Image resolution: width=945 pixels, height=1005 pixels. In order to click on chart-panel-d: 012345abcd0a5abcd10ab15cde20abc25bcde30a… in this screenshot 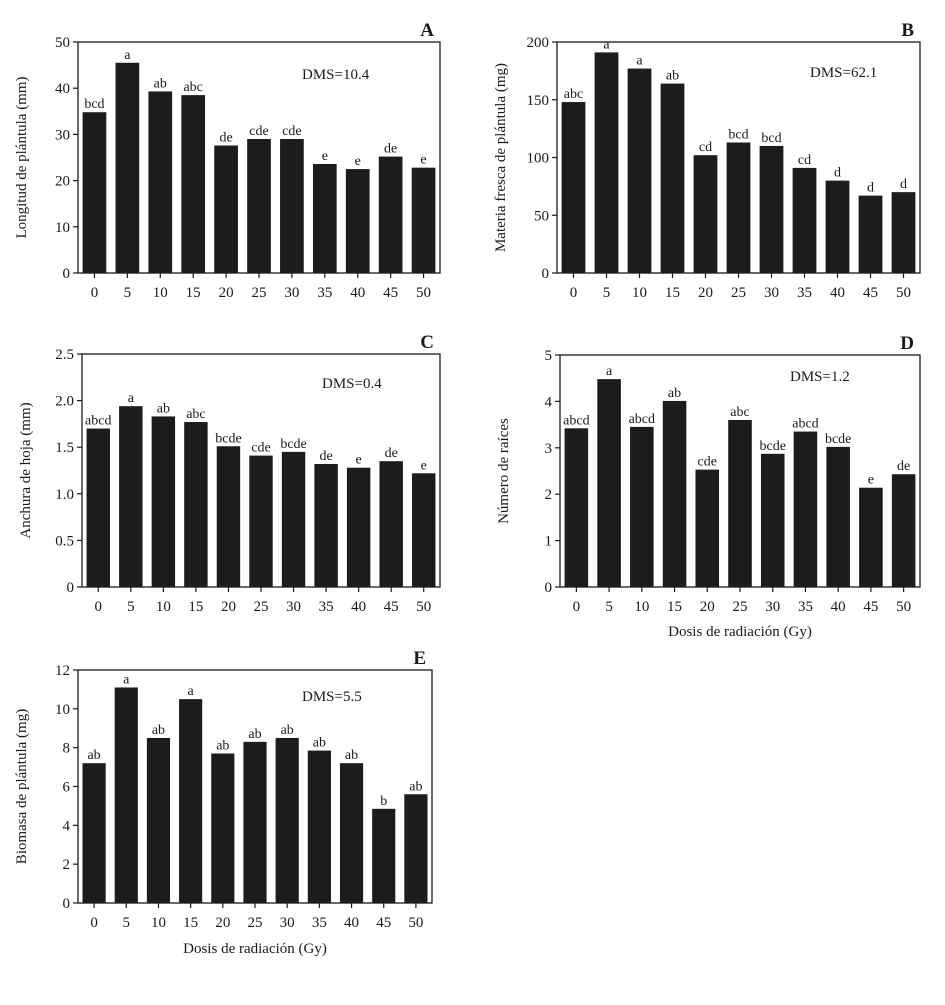, I will do `click(708, 486)`.